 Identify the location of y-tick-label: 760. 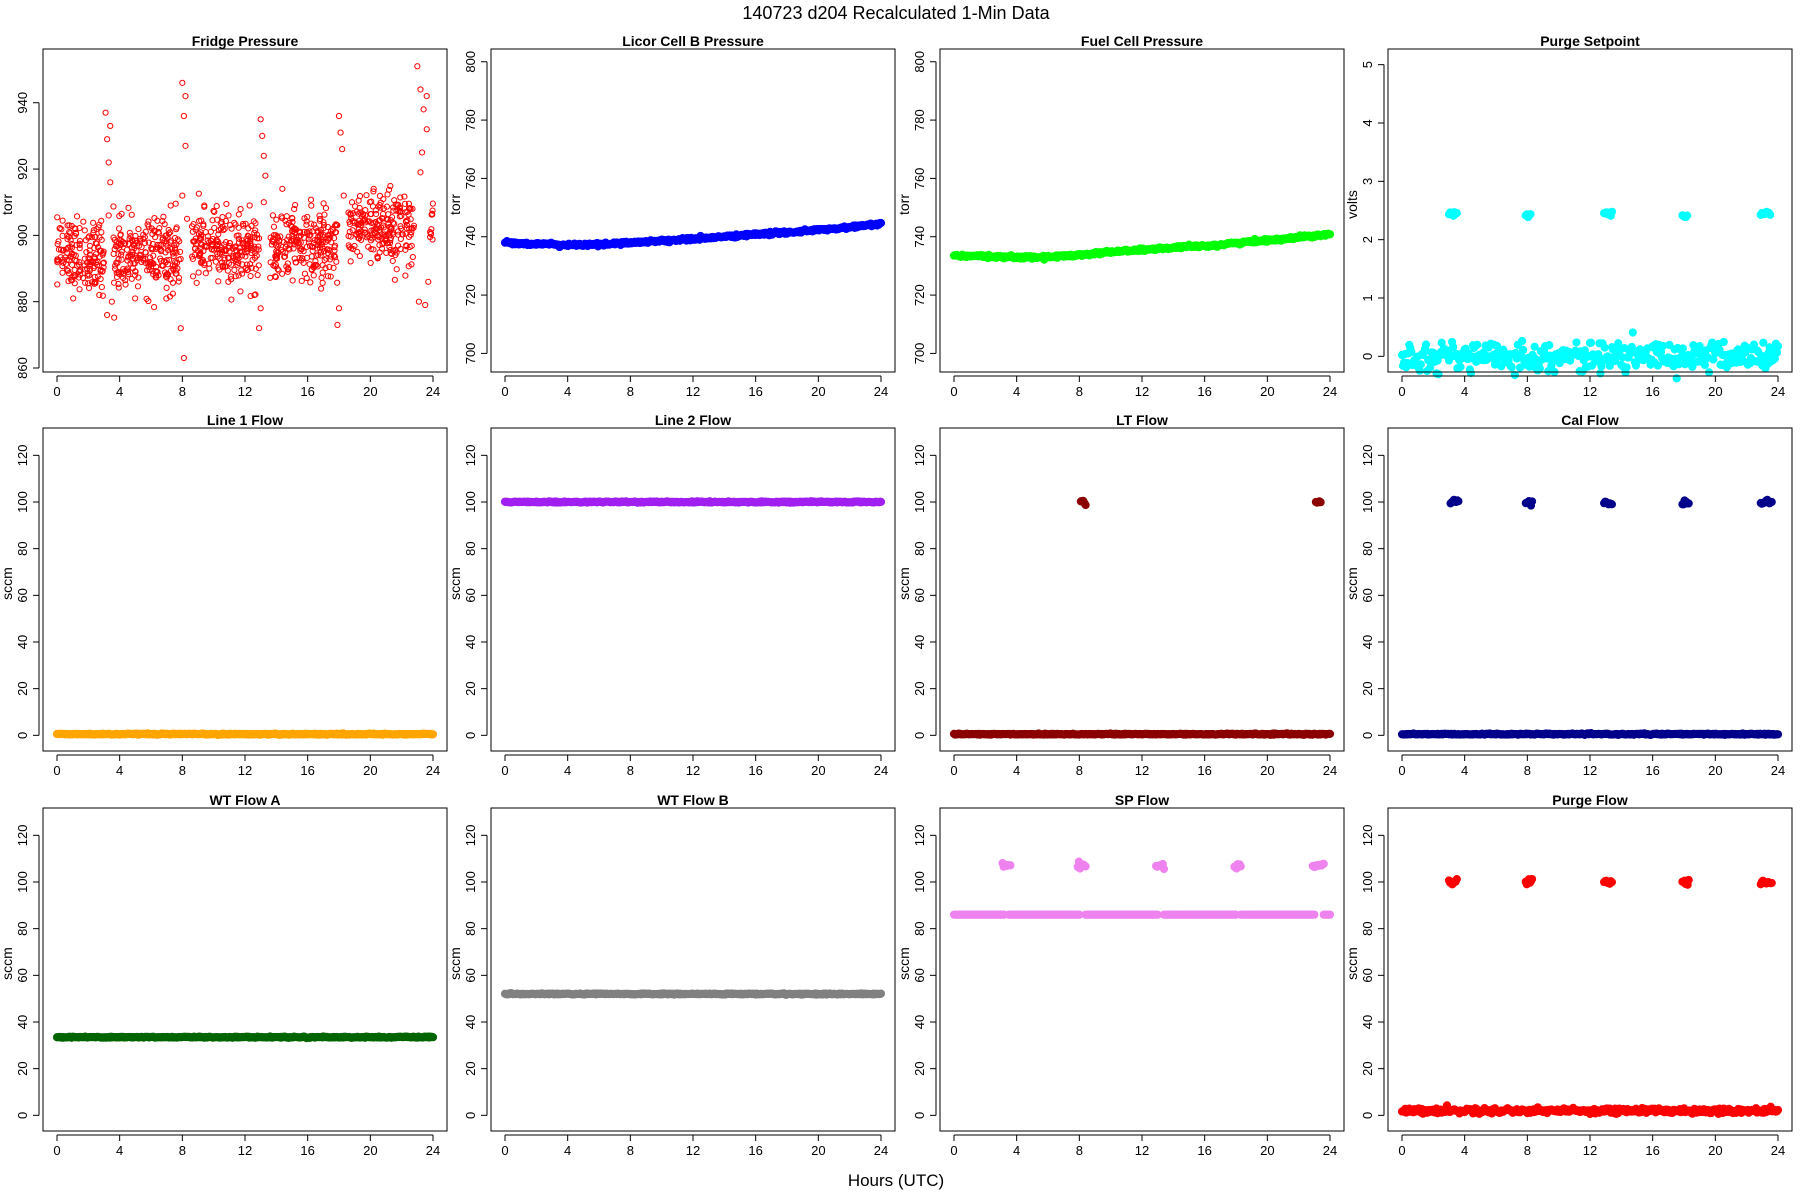
(919, 179).